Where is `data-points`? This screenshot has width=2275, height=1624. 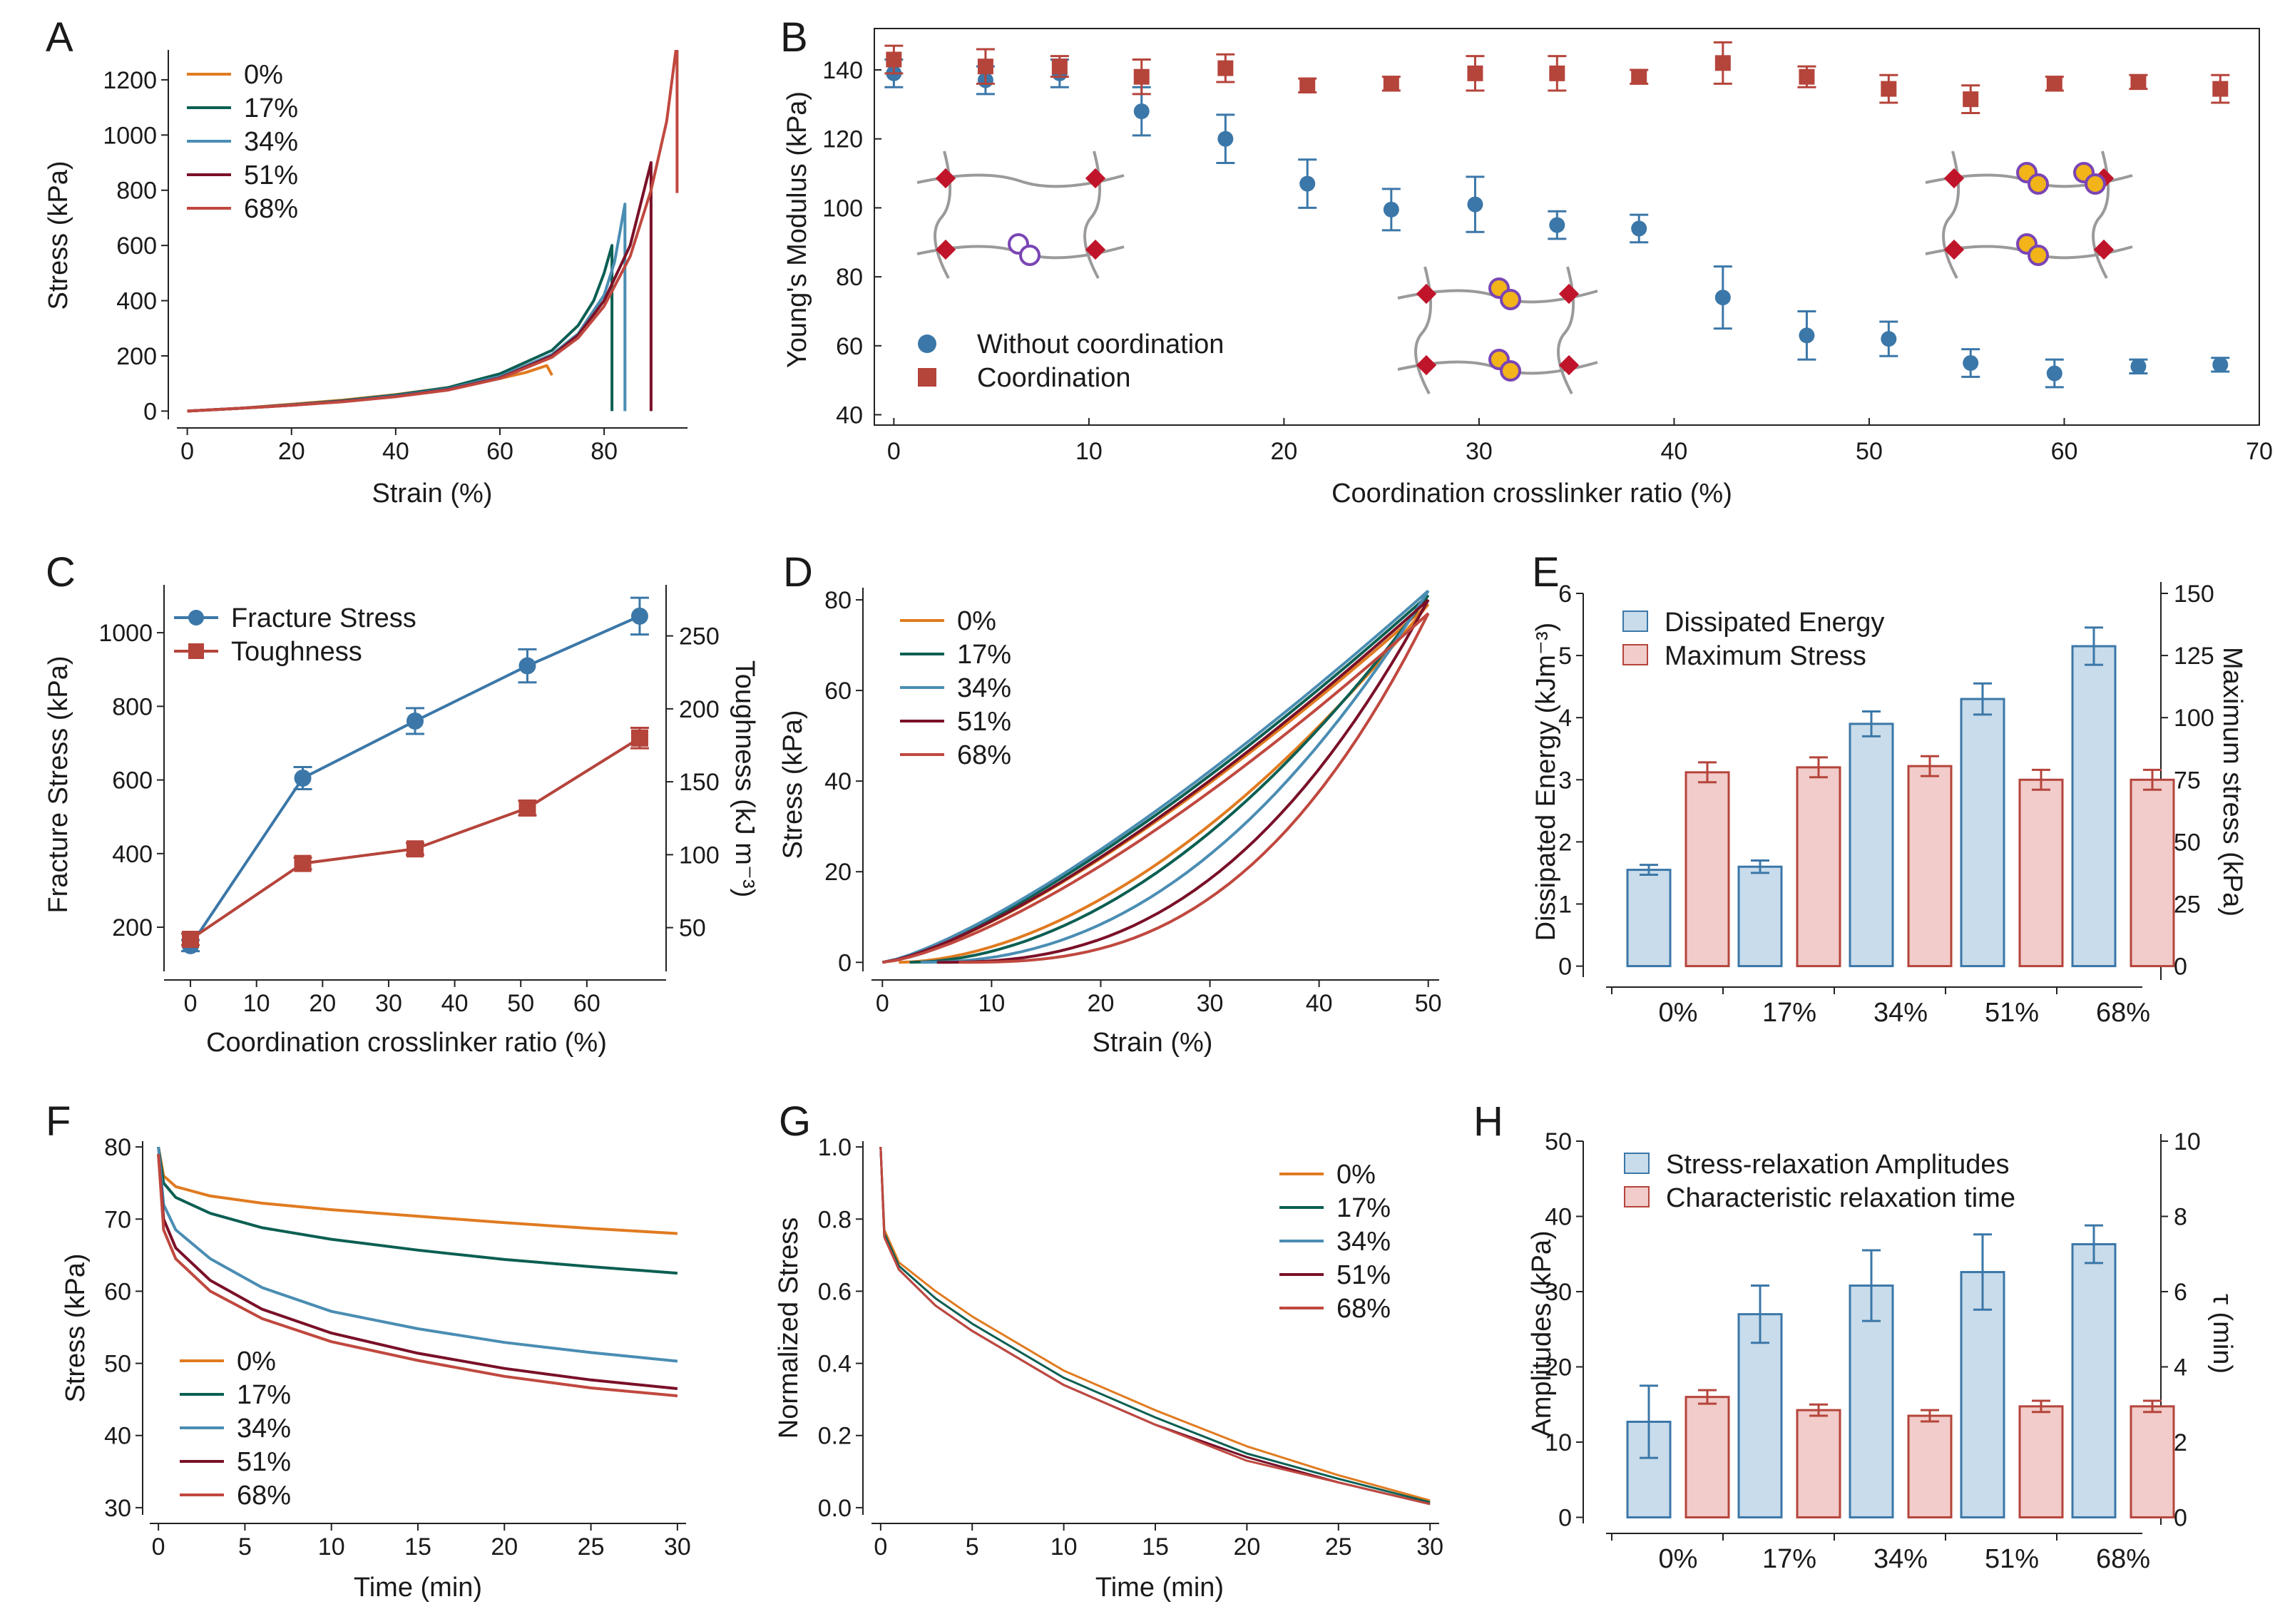 data-points is located at coordinates (1557, 215).